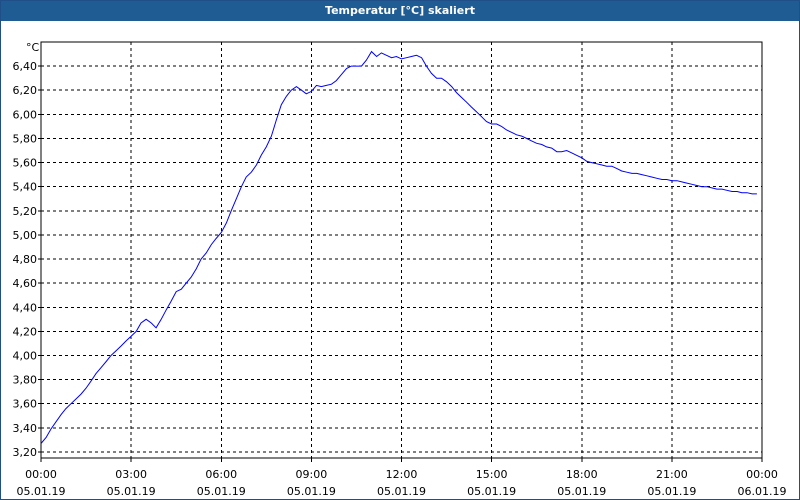 This screenshot has width=800, height=500. I want to click on y-tick-label: 4,40, so click(25, 307).